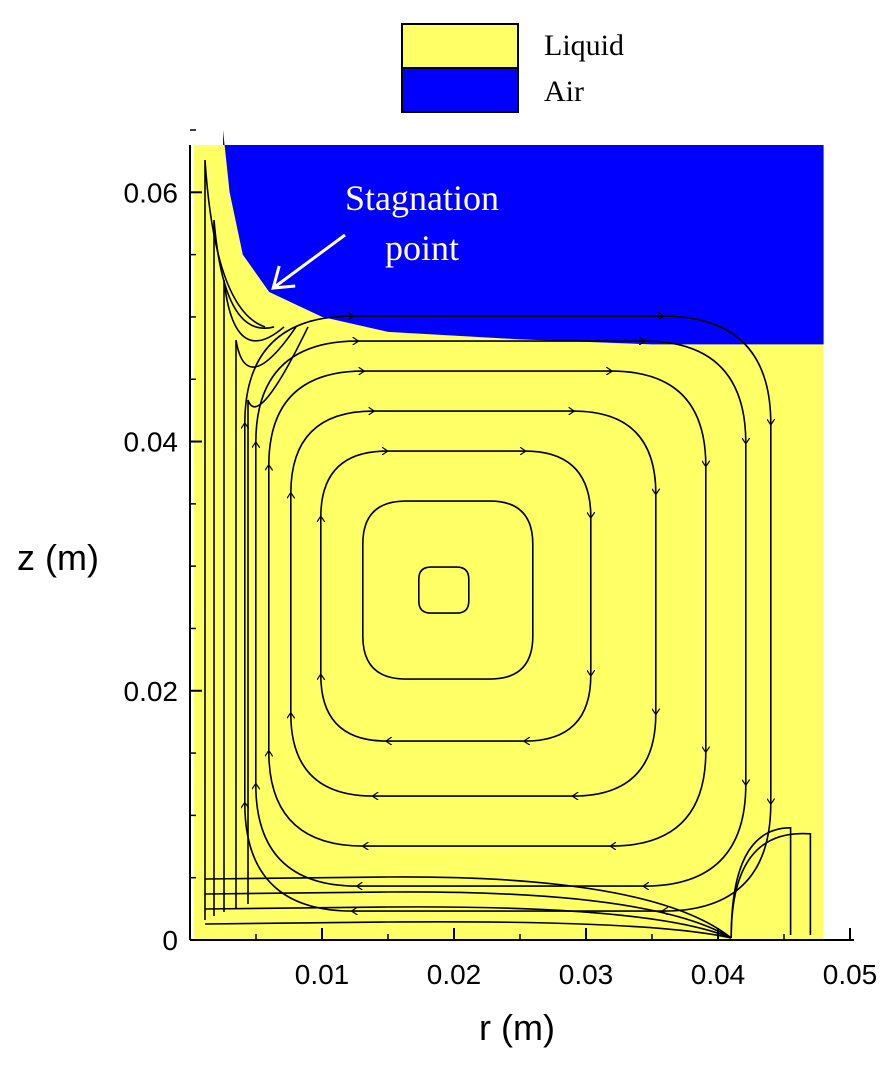 Image resolution: width=894 pixels, height=1066 pixels. I want to click on y-axis: 0 0.02 0.04 0.06, so click(163, 542).